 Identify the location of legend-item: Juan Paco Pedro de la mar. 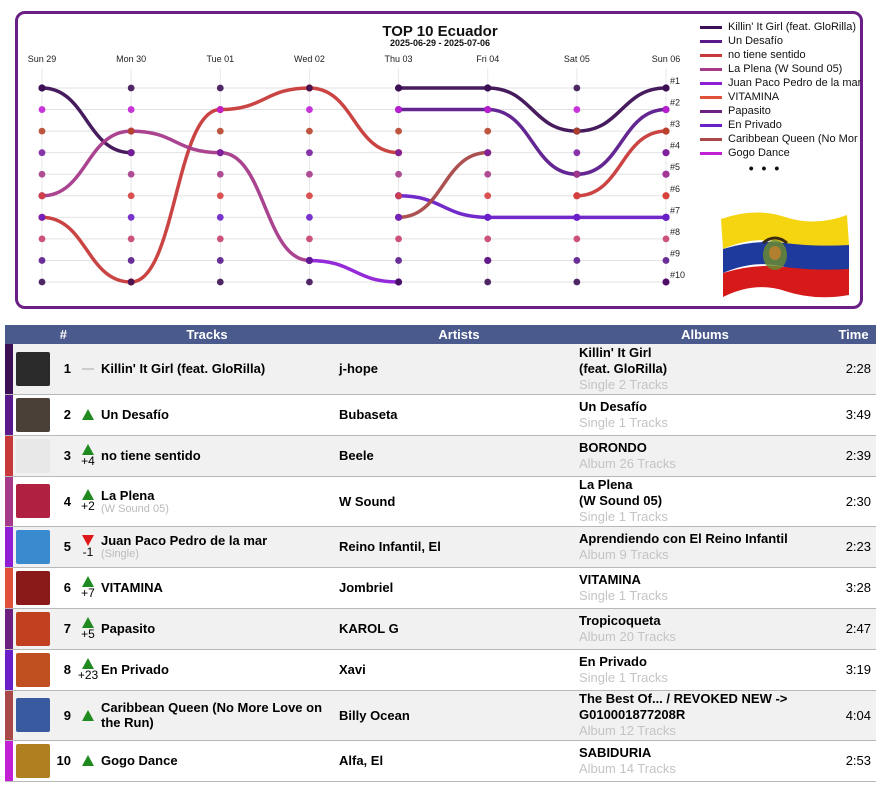
(780, 83).